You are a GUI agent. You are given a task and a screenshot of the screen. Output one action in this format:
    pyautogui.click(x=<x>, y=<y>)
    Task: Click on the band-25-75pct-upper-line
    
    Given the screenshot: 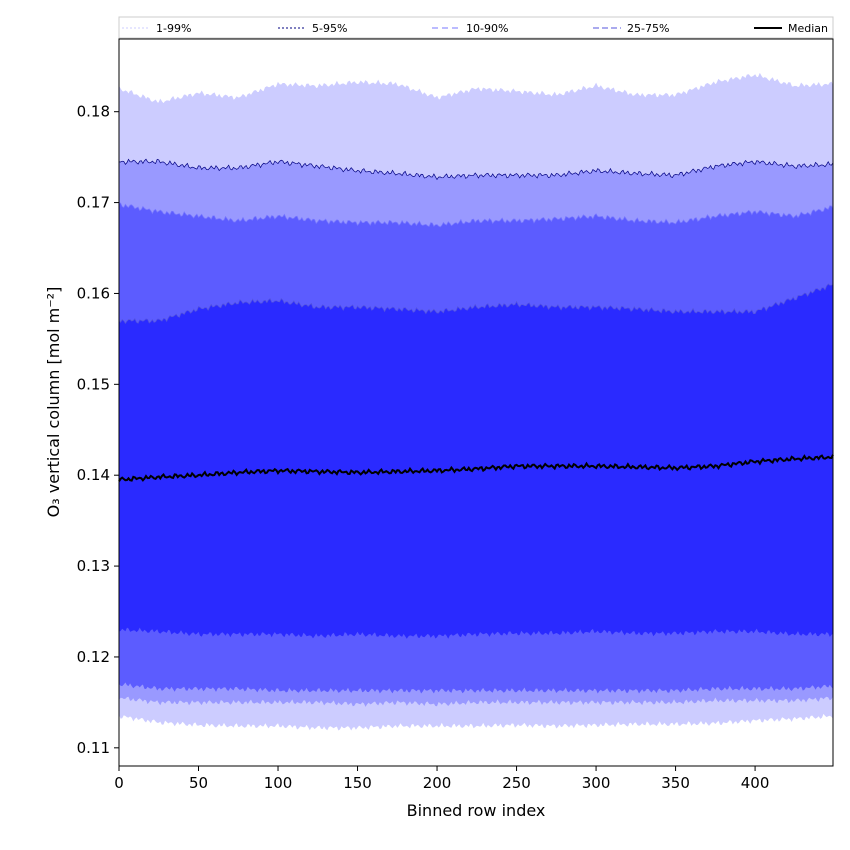 What is the action you would take?
    pyautogui.click(x=476, y=304)
    